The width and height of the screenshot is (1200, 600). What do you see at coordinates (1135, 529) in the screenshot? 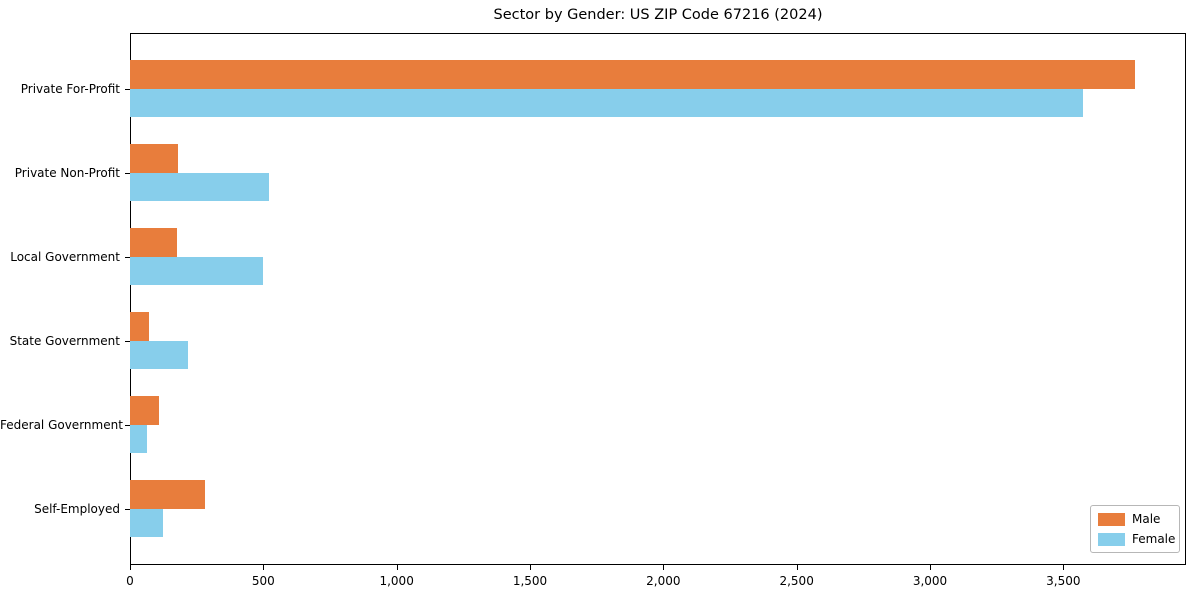
I see `legend: Male Female` at bounding box center [1135, 529].